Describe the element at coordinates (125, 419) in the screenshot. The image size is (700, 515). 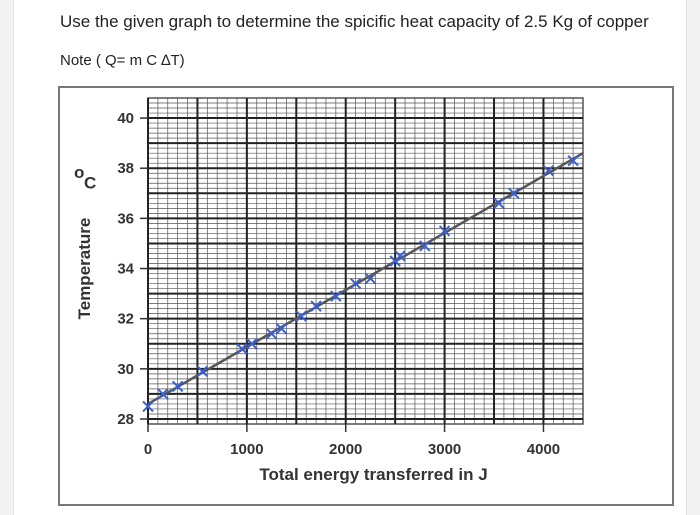
I see `y-tick-label: 28` at that location.